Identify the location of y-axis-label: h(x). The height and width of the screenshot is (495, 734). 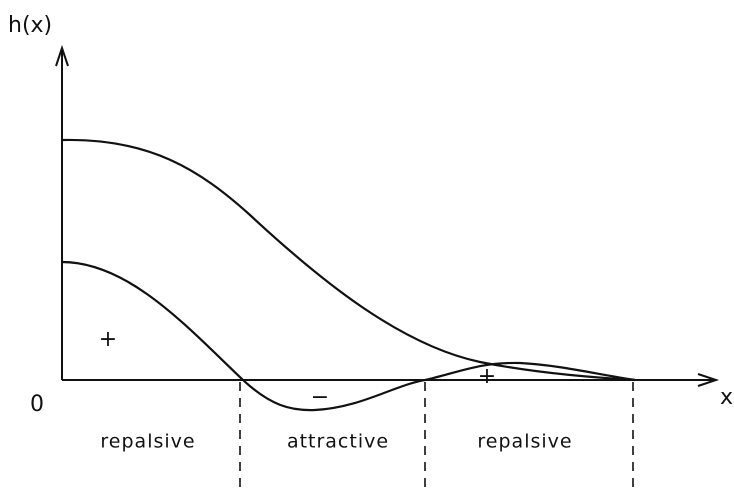
(30, 25).